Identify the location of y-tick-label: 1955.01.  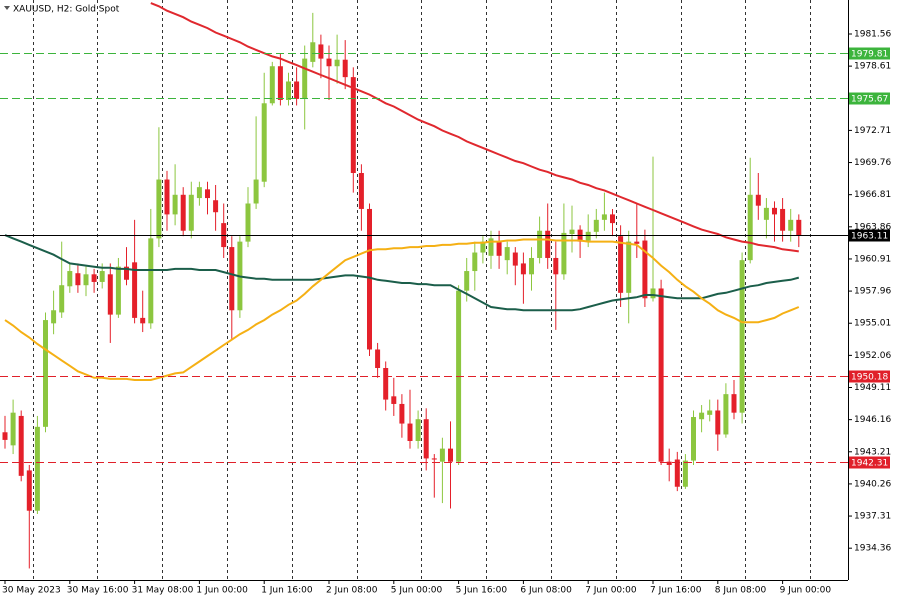
(872, 324).